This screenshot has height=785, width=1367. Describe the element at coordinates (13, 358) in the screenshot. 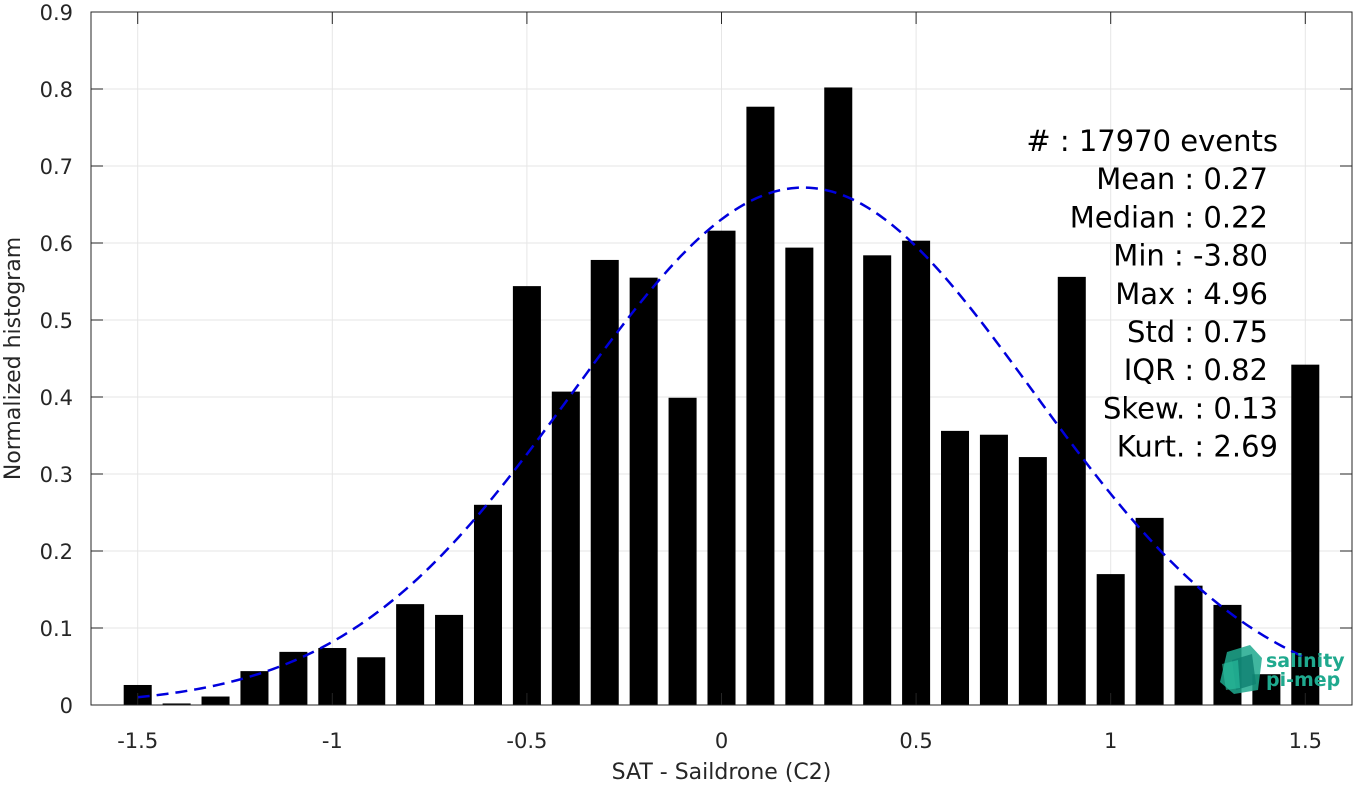

I see `y-axis-title: Normalized histogram` at that location.